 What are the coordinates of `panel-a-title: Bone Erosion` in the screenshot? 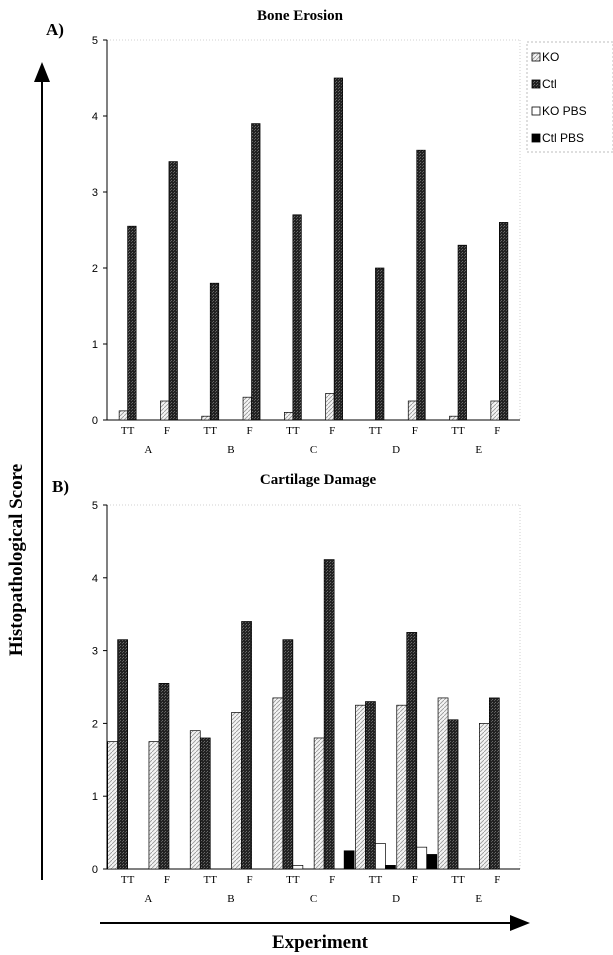 It's located at (300, 16).